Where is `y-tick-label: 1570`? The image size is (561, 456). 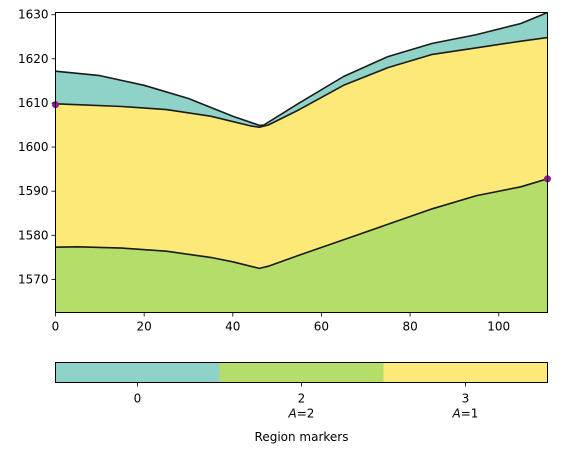 y-tick-label: 1570 is located at coordinates (33, 279).